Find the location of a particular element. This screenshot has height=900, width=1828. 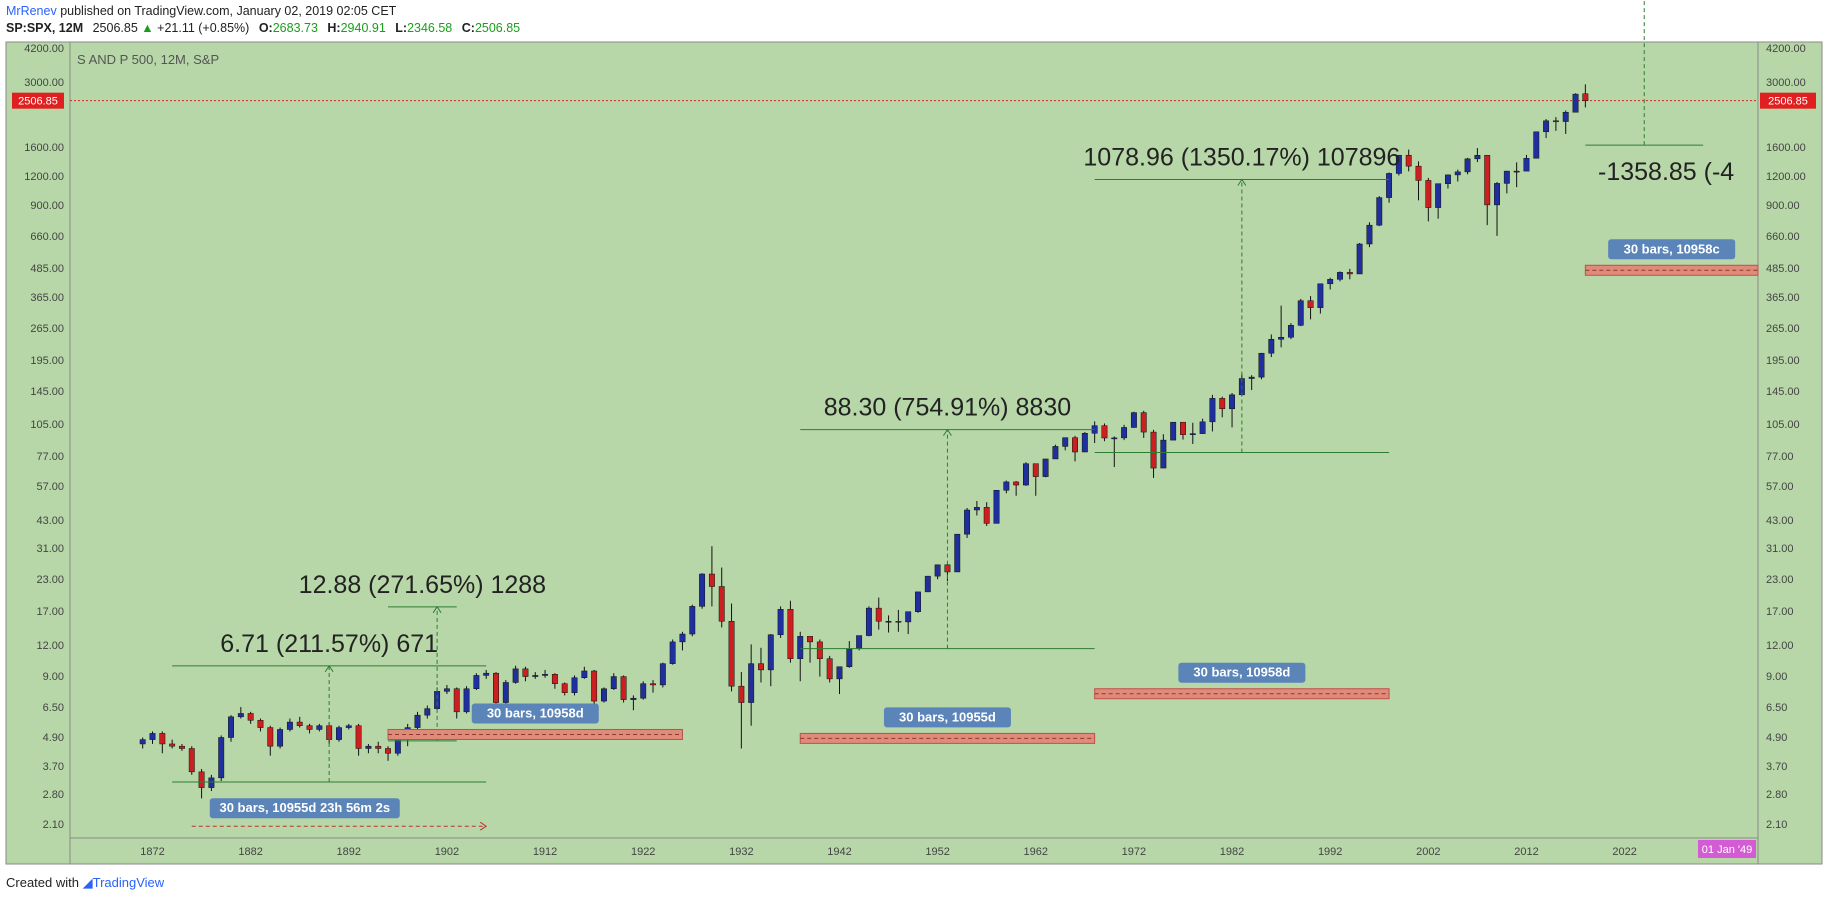

y-tick-label-left: 1200.00 is located at coordinates (44, 177).